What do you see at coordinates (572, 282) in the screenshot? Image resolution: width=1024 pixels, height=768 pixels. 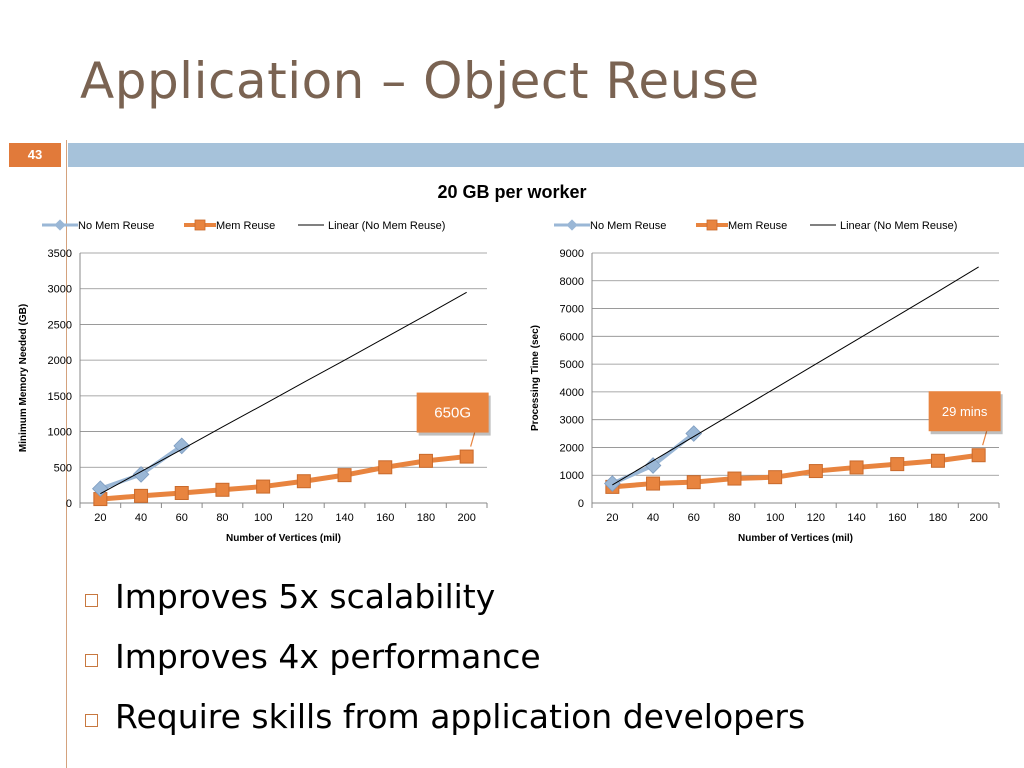 I see `y-tick-label: 8000` at bounding box center [572, 282].